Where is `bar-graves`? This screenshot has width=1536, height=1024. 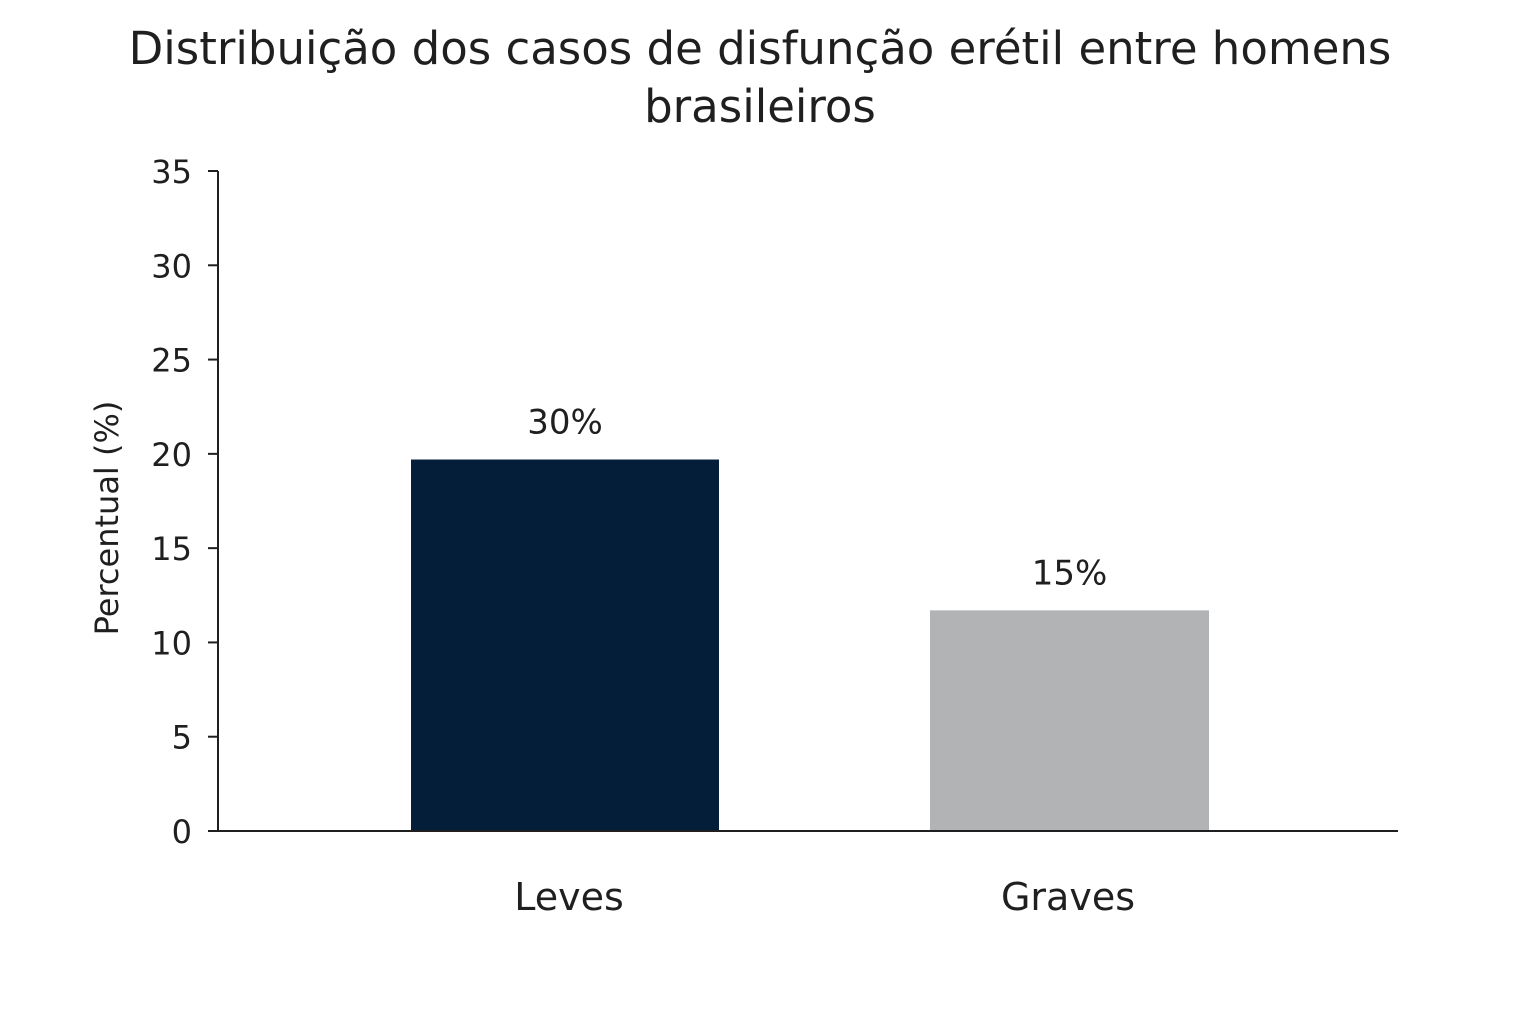 bar-graves is located at coordinates (1069, 720).